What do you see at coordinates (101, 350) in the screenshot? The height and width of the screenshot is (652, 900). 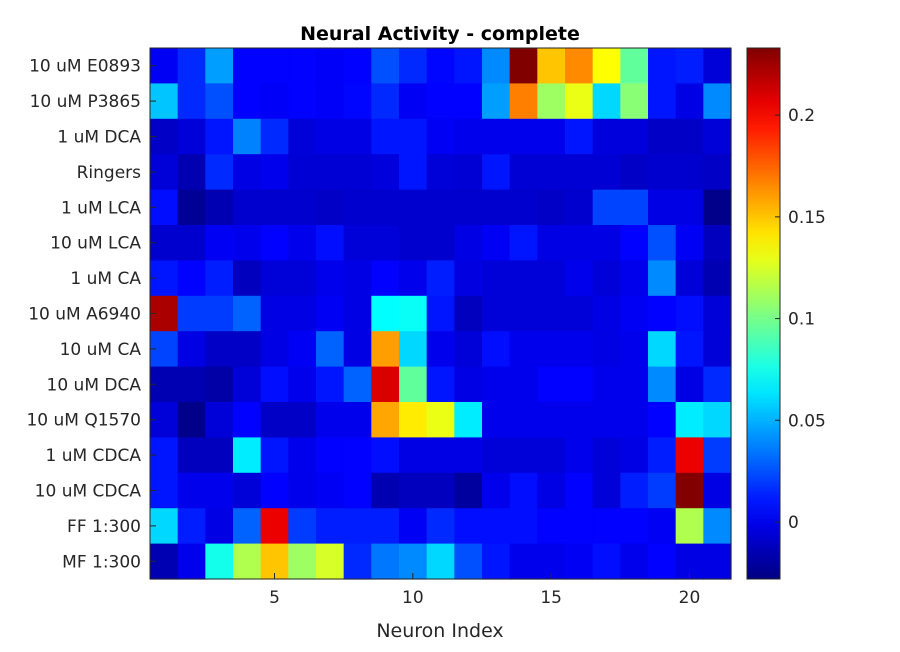 I see `row-label: 10 uM CA` at bounding box center [101, 350].